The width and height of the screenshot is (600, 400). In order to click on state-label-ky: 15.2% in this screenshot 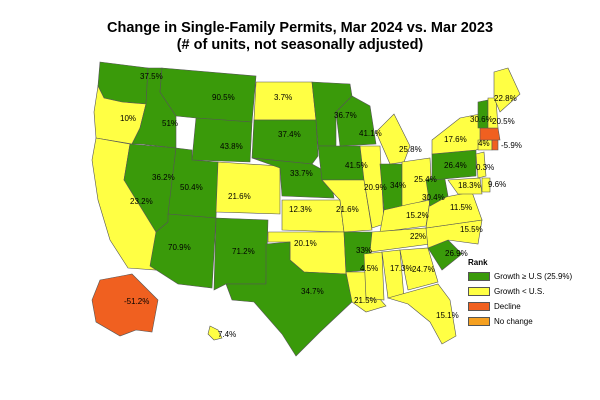, I will do `click(417, 215)`.